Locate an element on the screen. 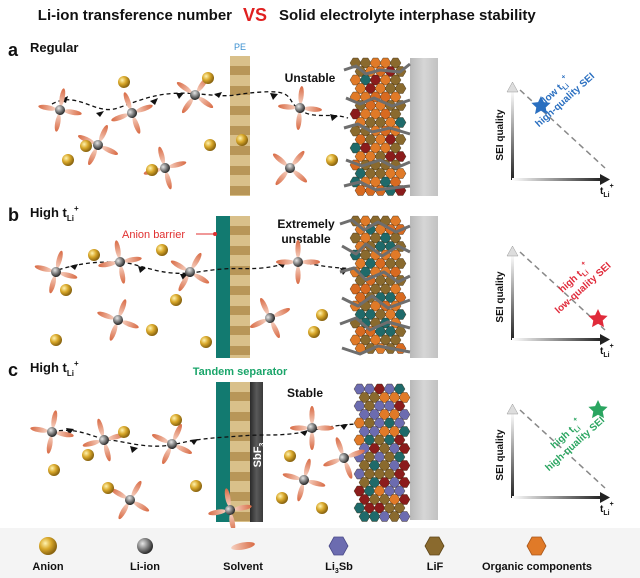 The height and width of the screenshot is (578, 640). li-ion-pathway is located at coordinates (207, 267).